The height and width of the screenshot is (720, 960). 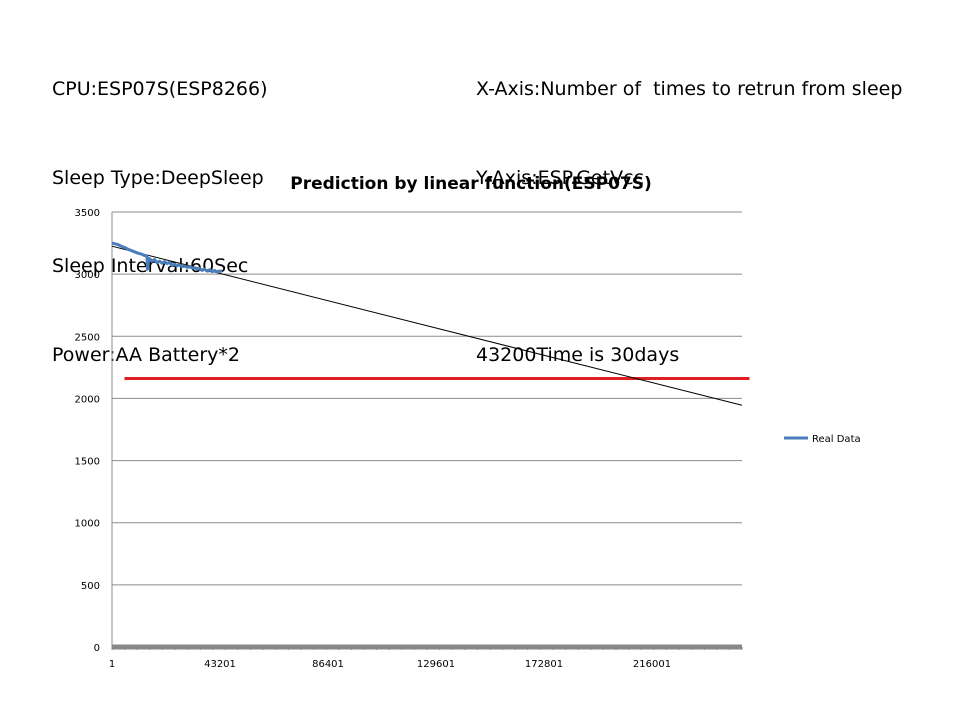 I want to click on y-tick-label: 1000, so click(x=87, y=524).